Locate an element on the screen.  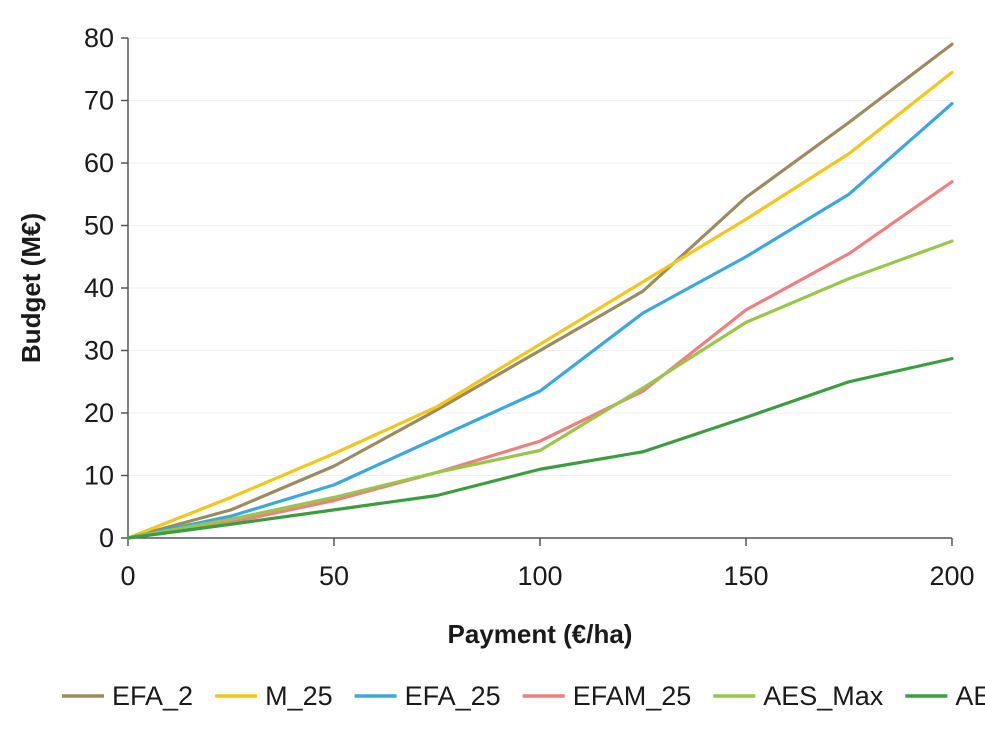
x-axis-title: Payment (€/ha) is located at coordinates (540, 634).